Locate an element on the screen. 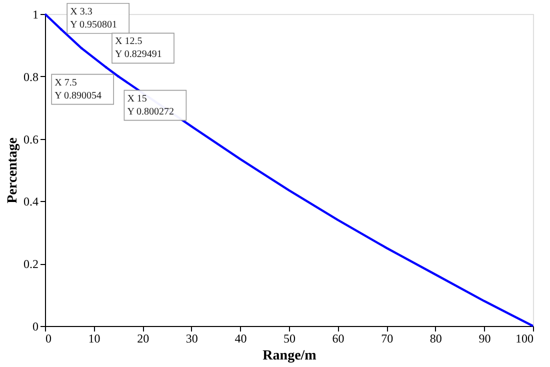 This screenshot has width=550, height=367. x-tick-label: 90 is located at coordinates (484, 339).